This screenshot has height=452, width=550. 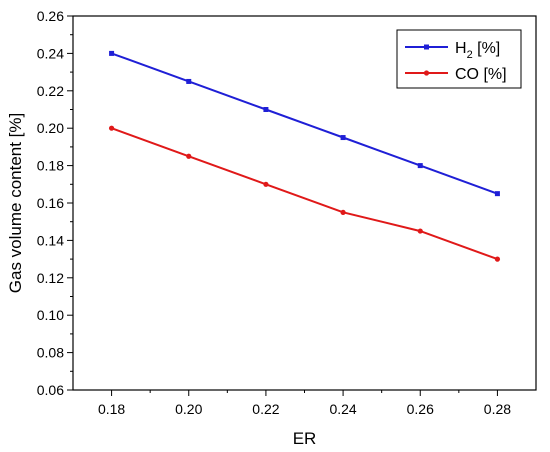 I want to click on x-tick-label: 0.22, so click(x=265, y=409).